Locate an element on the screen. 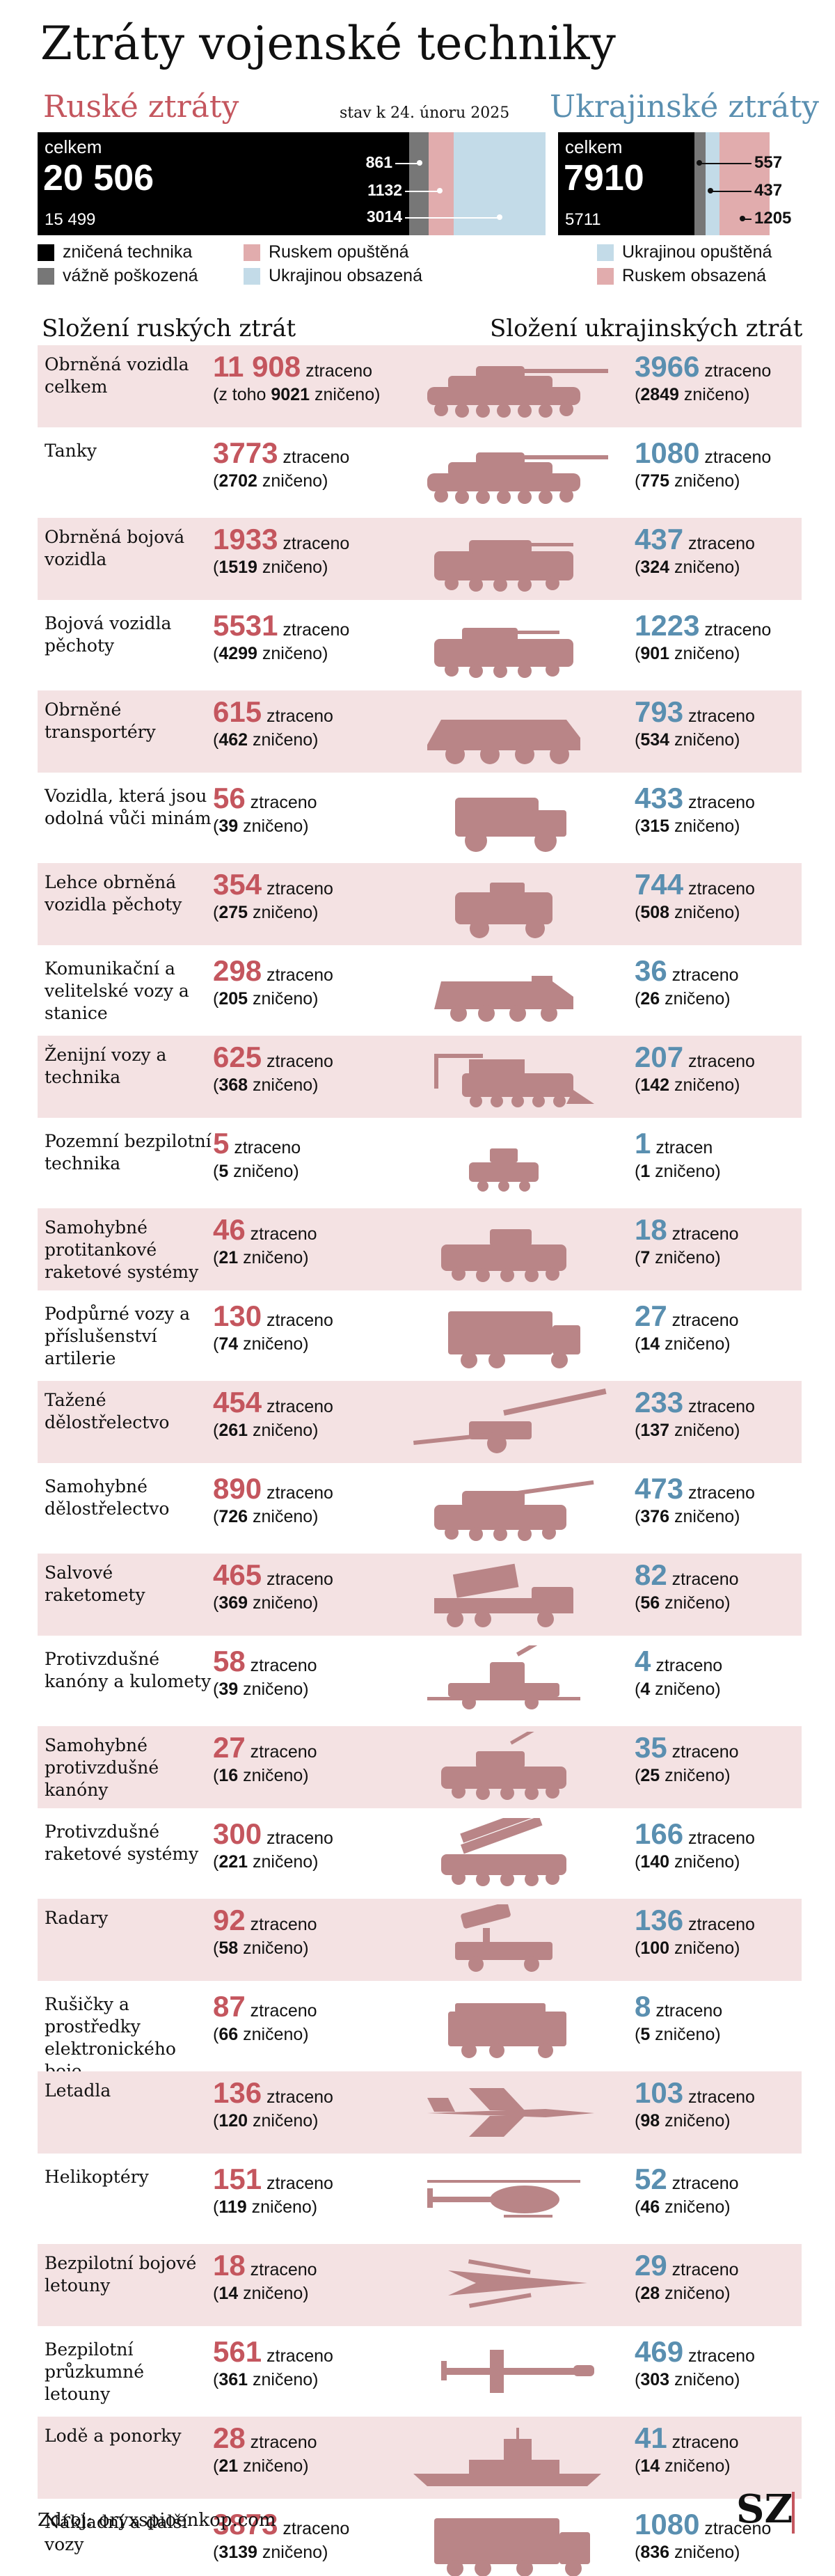  engineering-vehicle-icon is located at coordinates (503, 1077).